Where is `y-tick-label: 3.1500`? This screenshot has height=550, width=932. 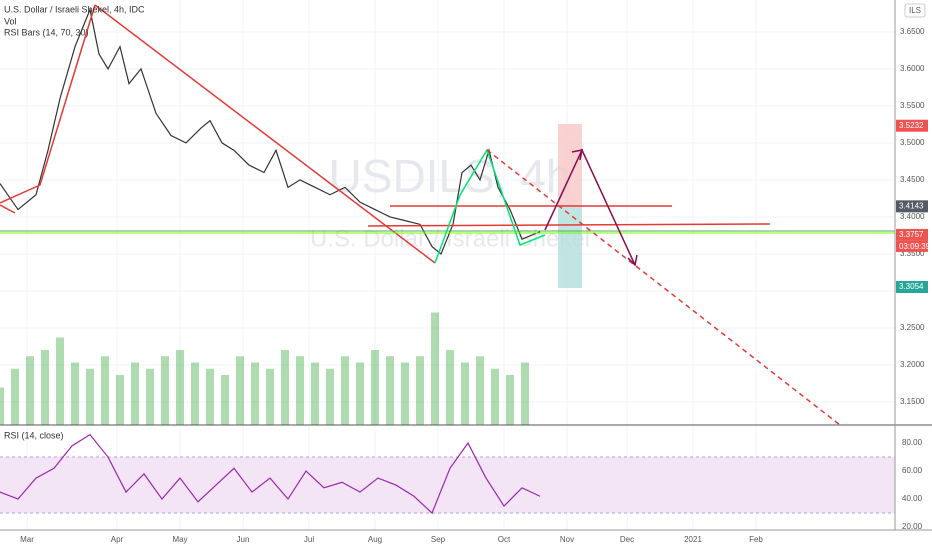
y-tick-label: 3.1500 is located at coordinates (912, 401).